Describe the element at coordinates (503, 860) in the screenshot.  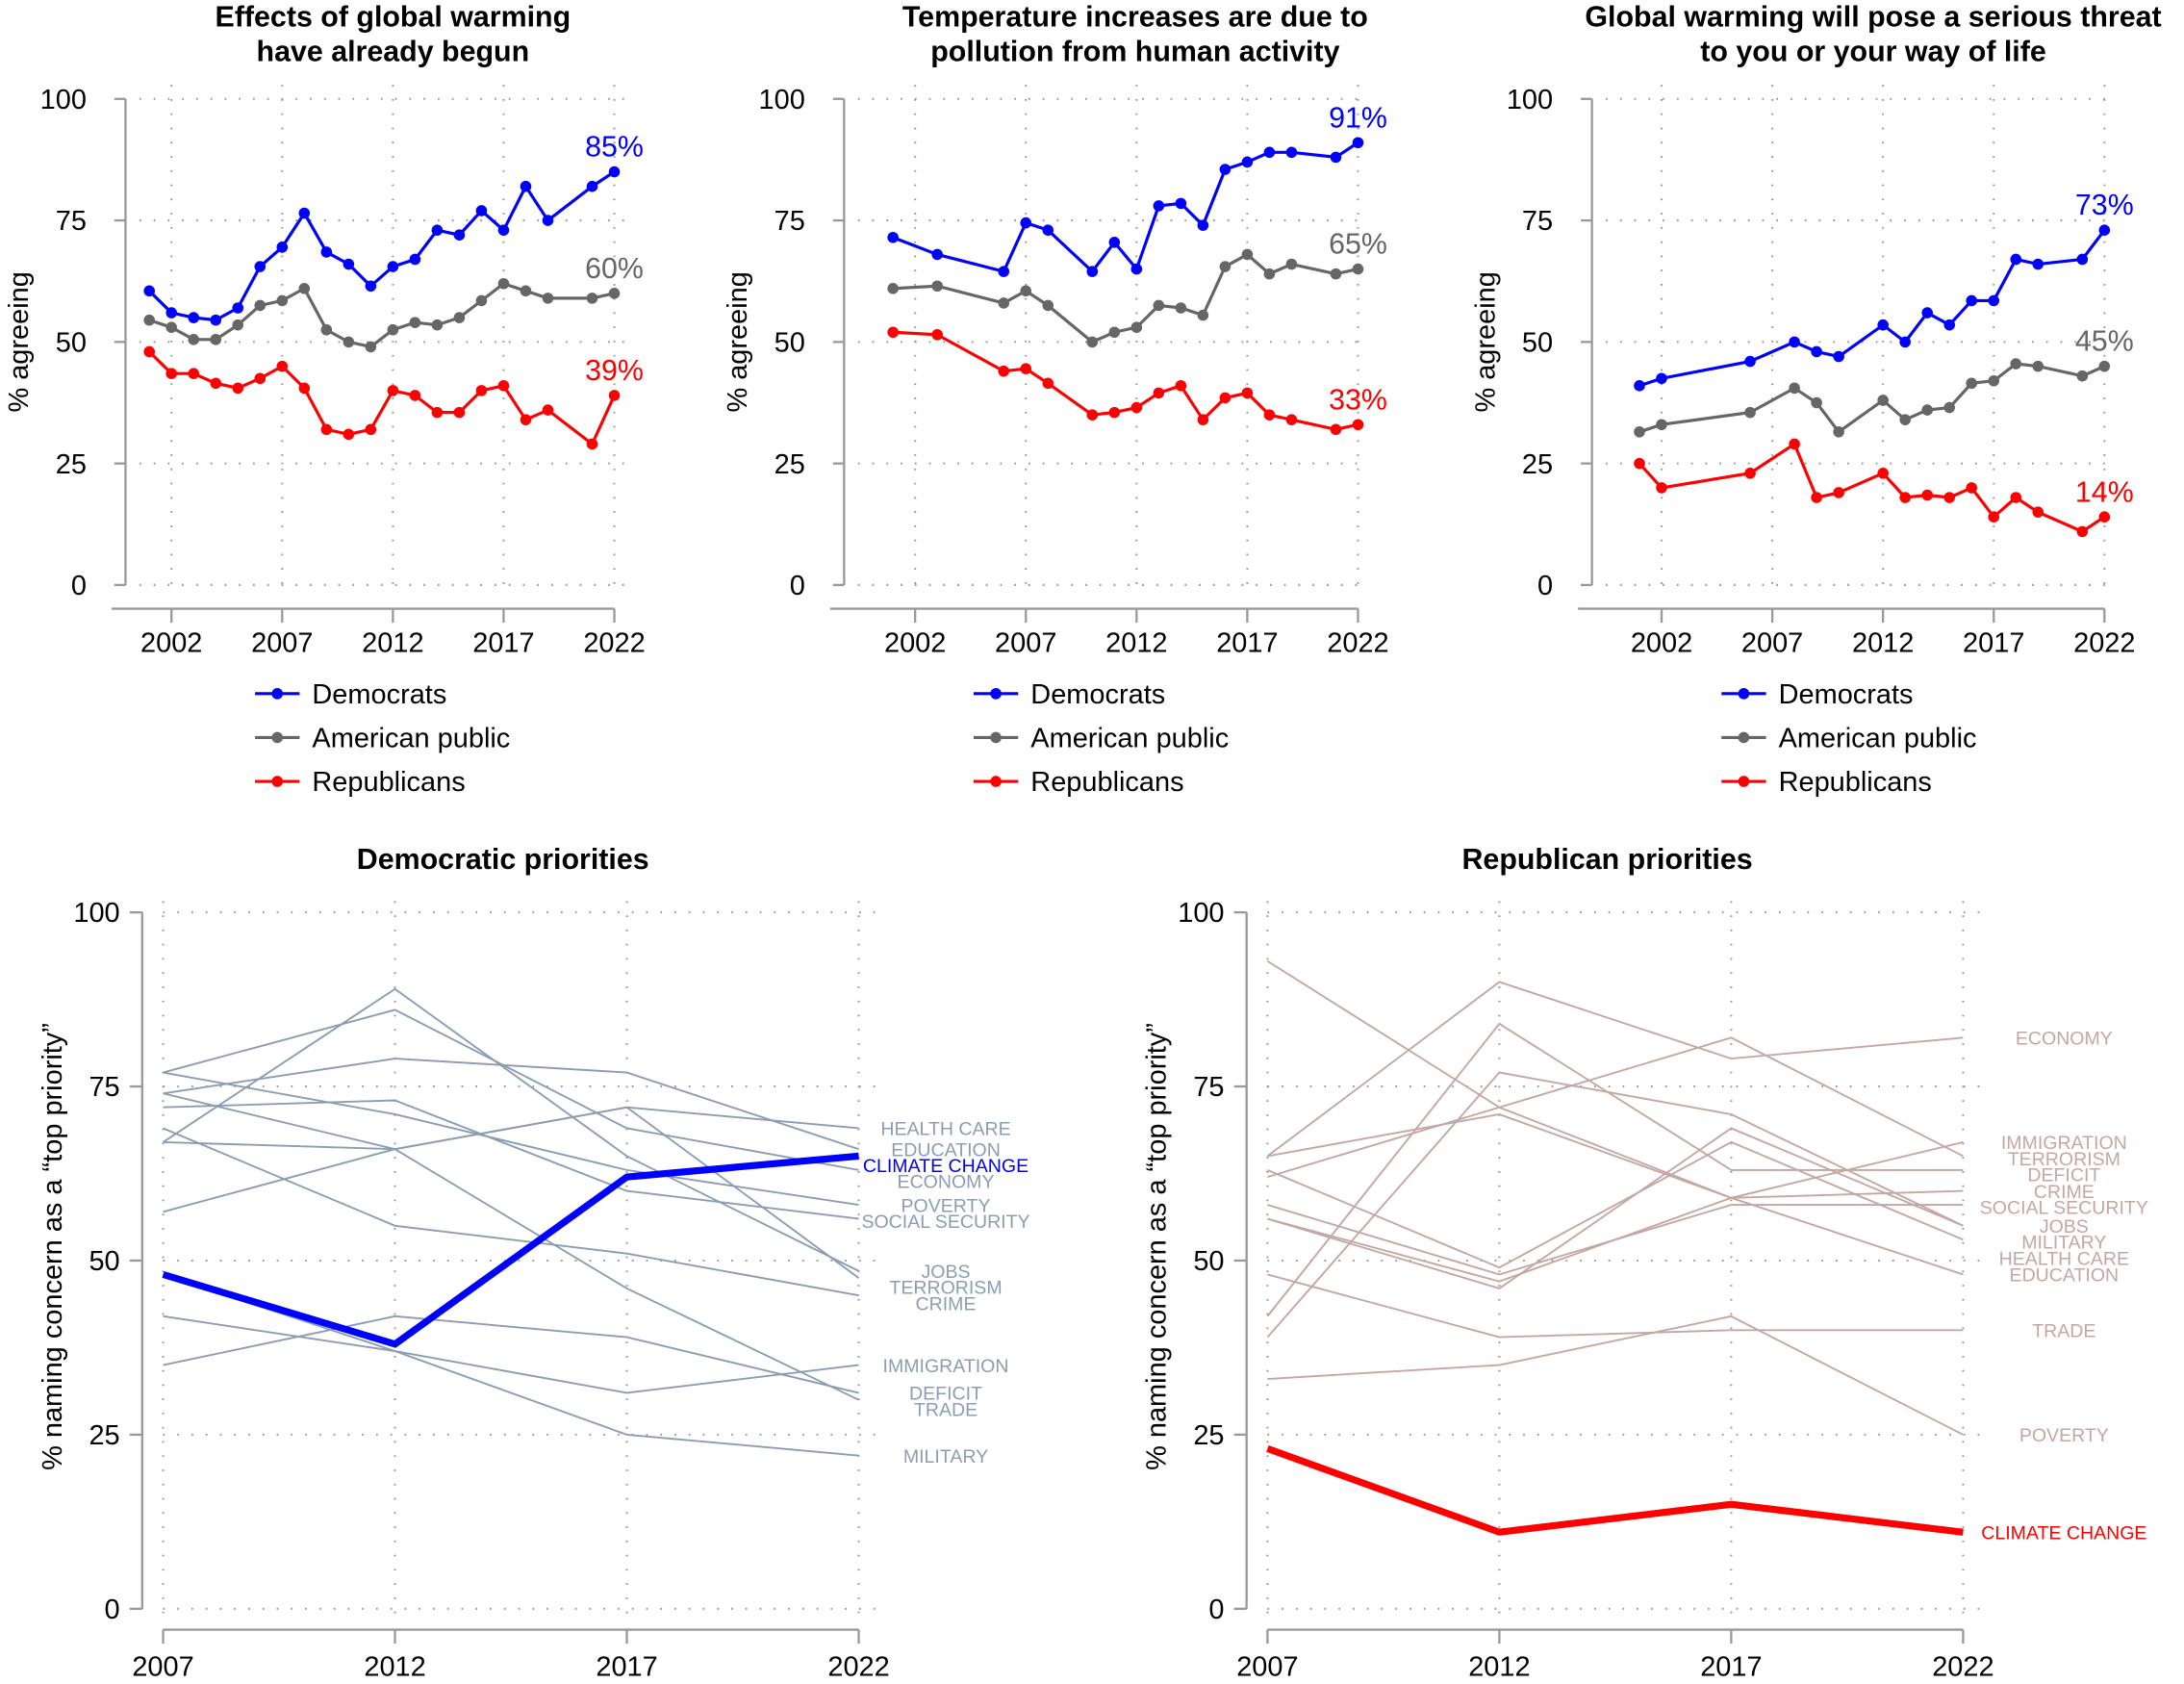
I see `chart-title: Democratic priorities` at that location.